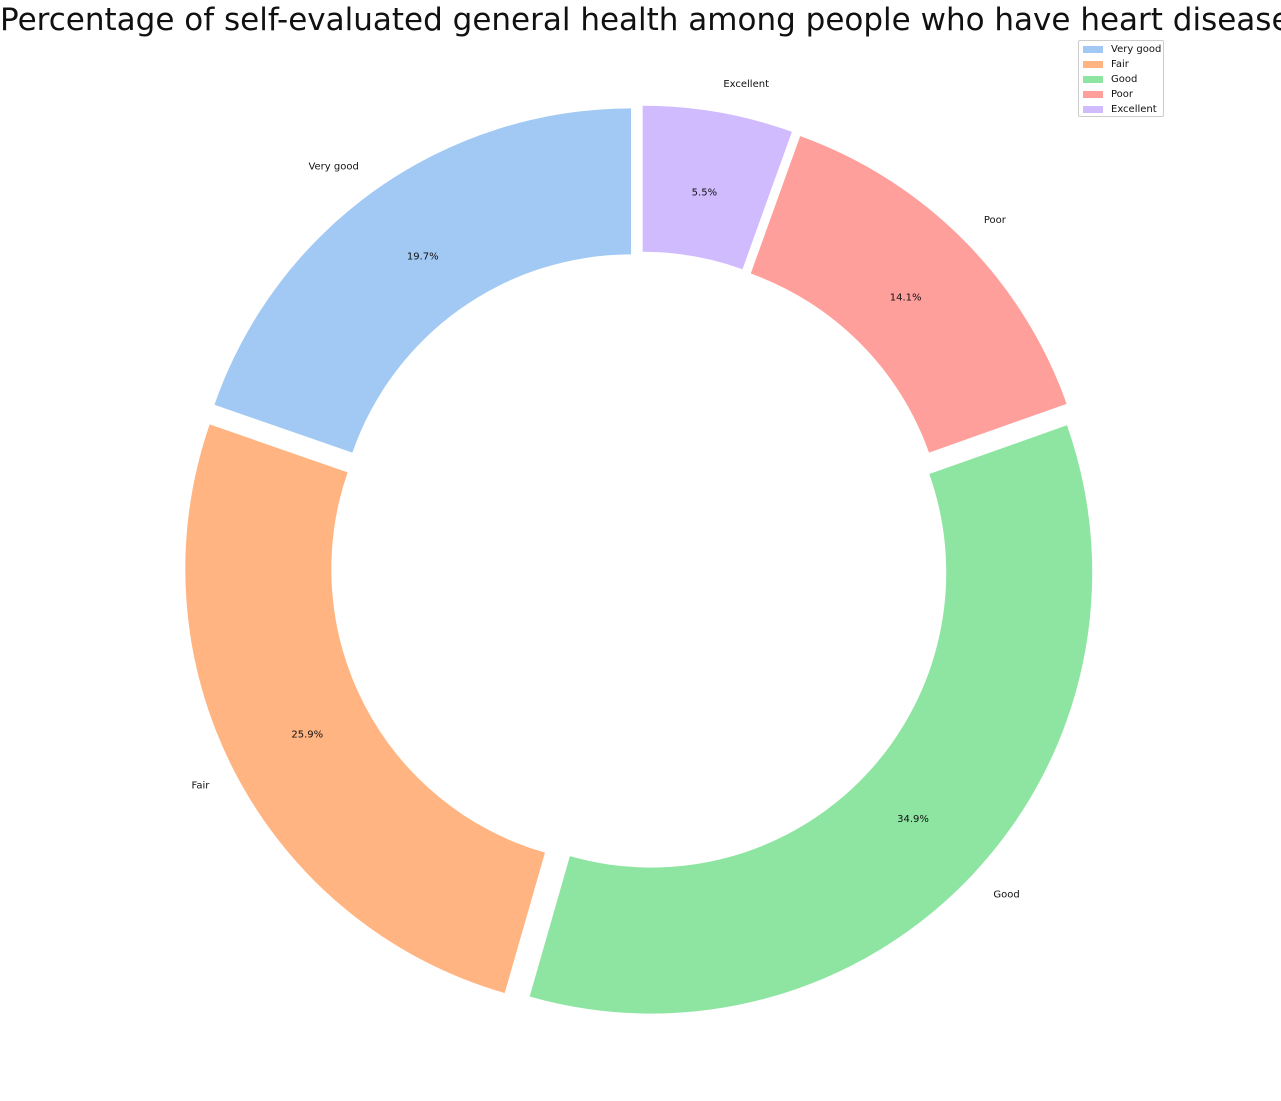  I want to click on legend-item-good: Good, so click(1123, 79).